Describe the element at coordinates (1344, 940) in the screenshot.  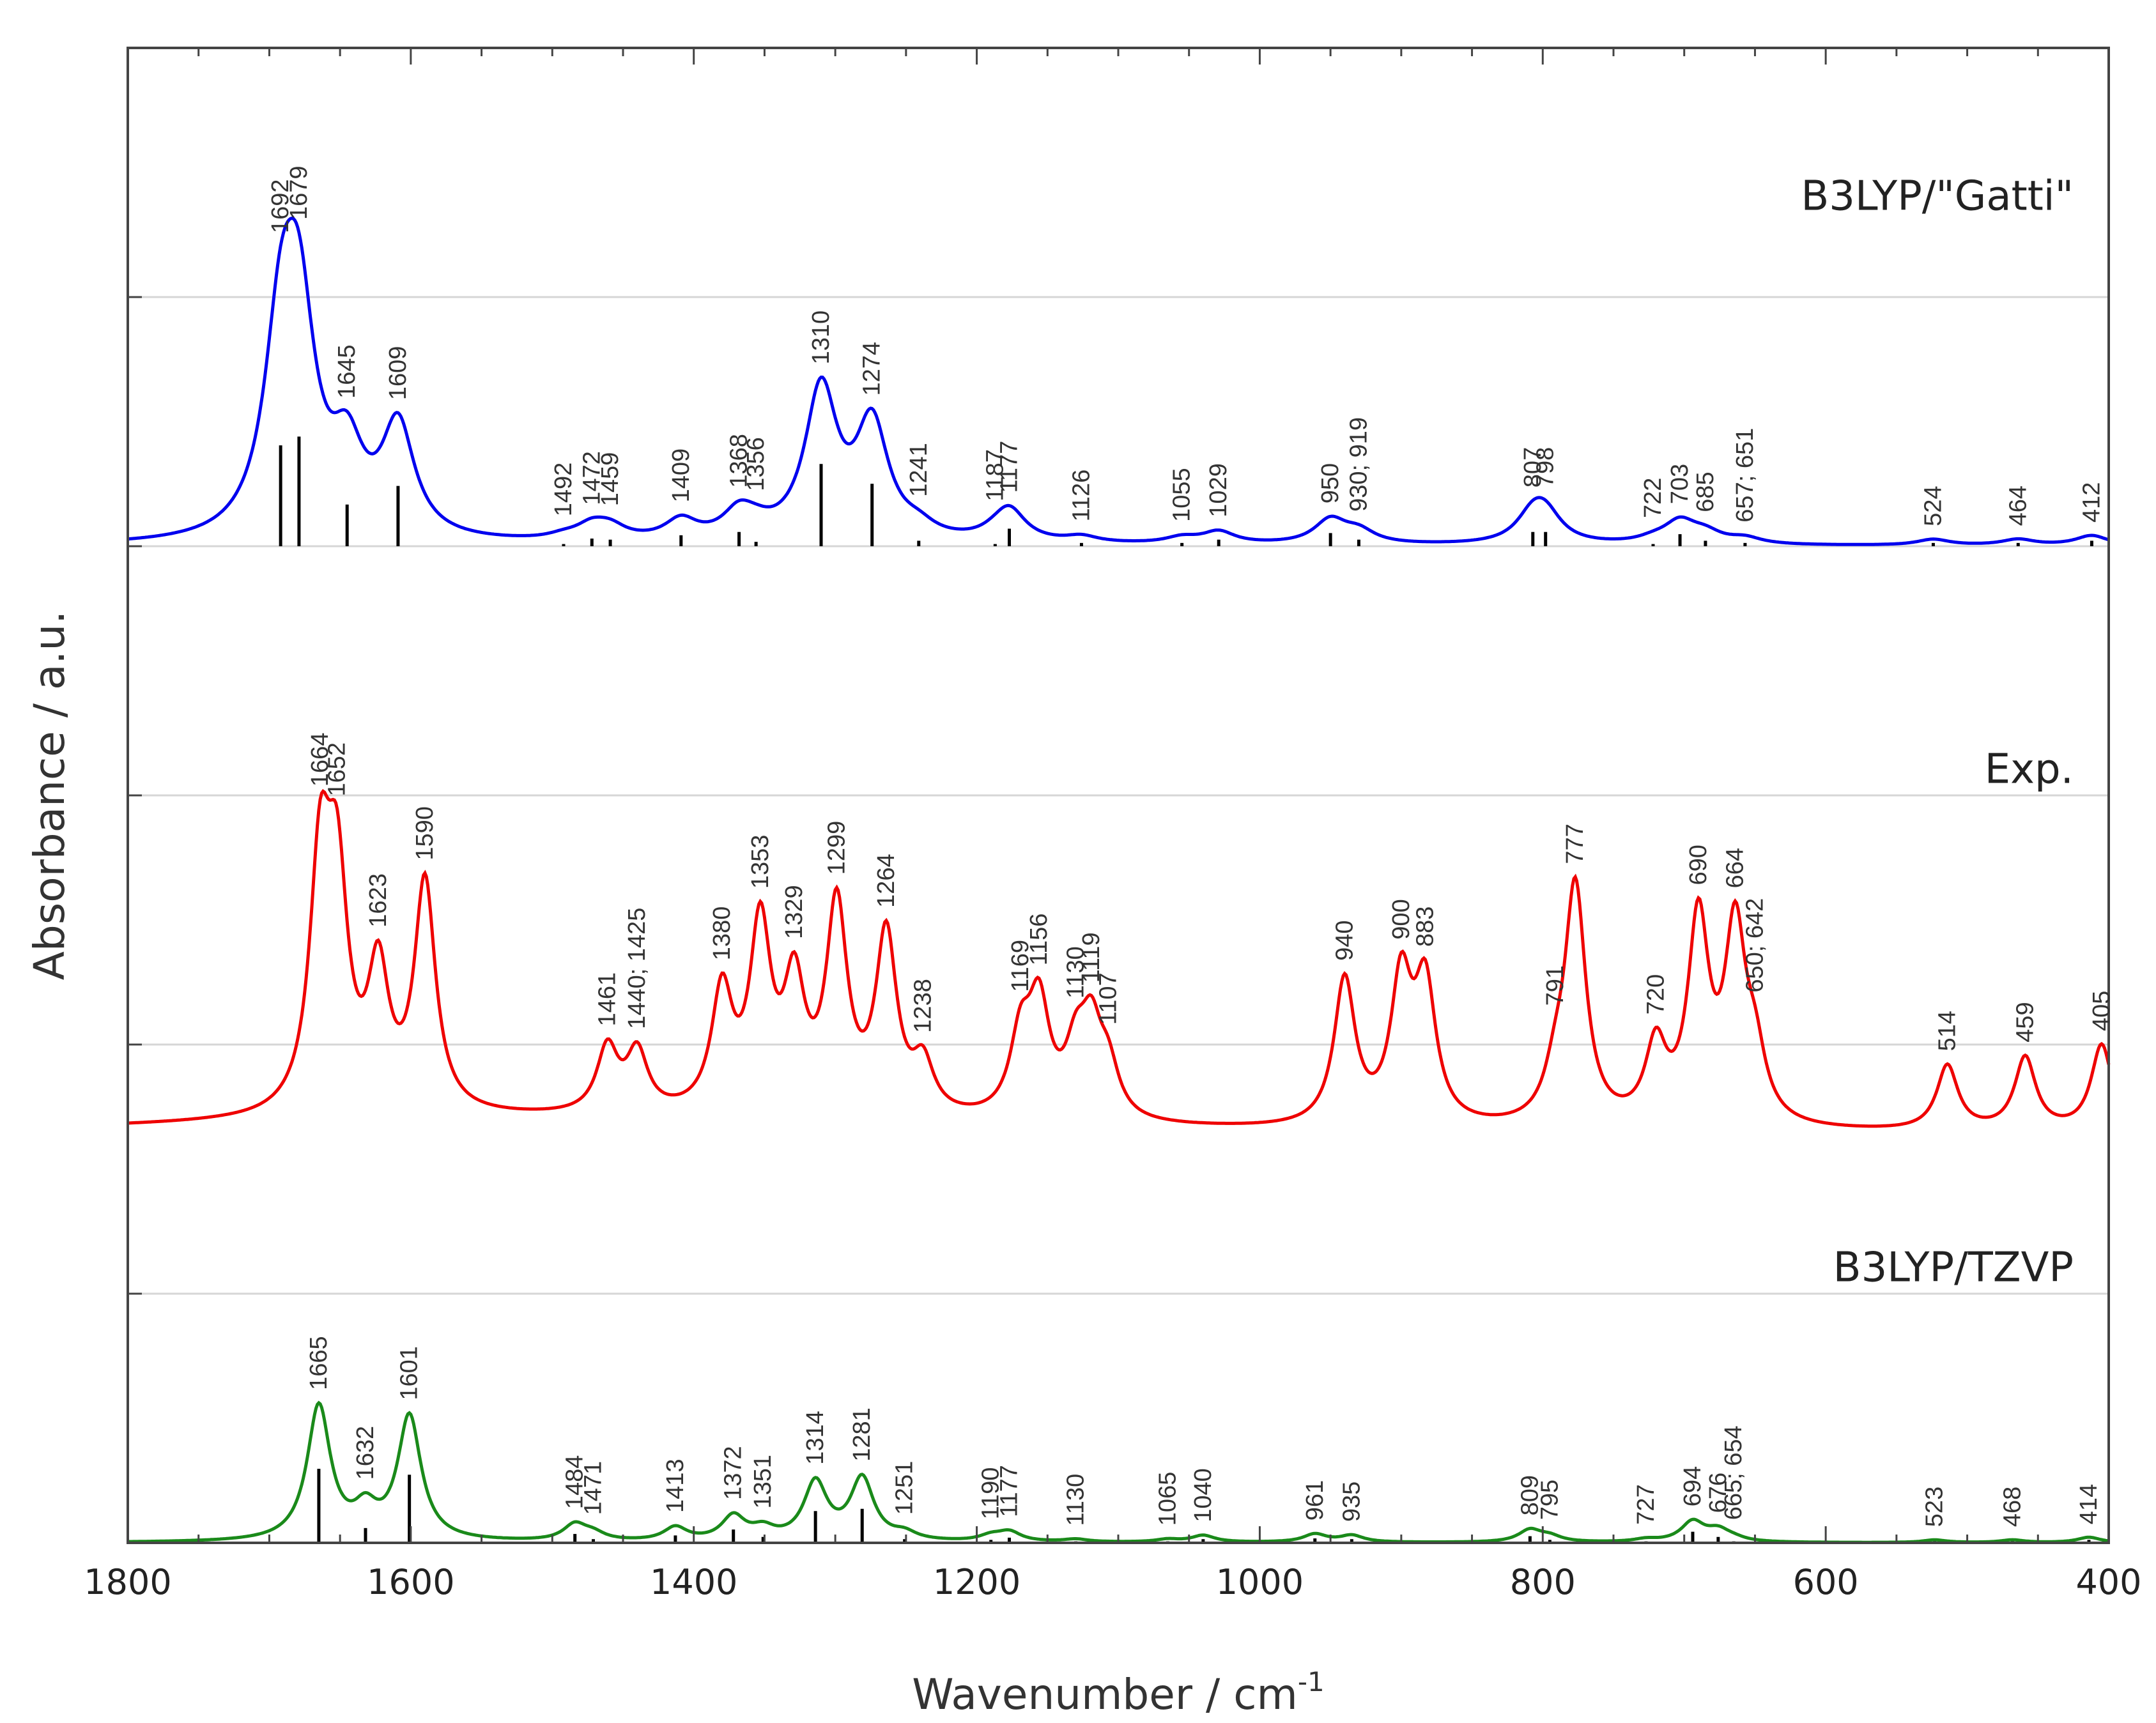
I see `peak-label: 940` at that location.